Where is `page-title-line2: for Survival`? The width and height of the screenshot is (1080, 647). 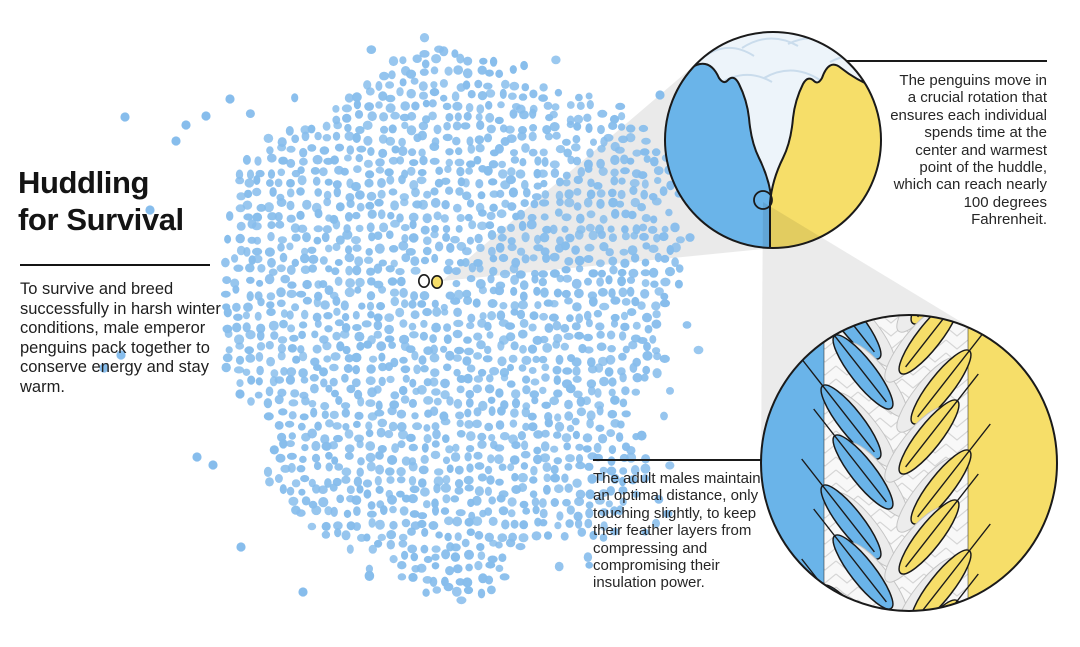 page-title-line2: for Survival is located at coordinates (101, 219).